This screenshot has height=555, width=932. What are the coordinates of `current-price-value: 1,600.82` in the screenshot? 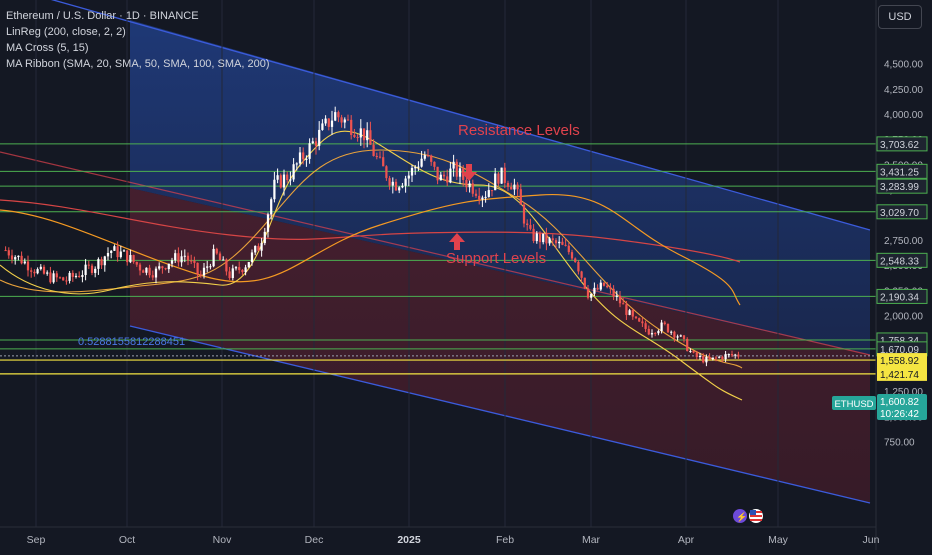 It's located at (899, 402).